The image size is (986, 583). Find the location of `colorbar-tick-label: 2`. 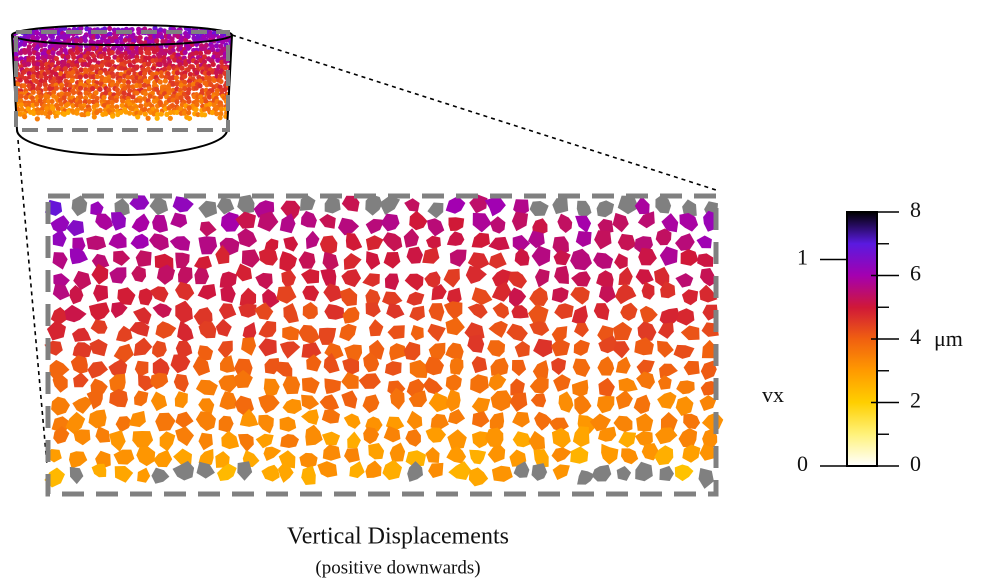

colorbar-tick-label: 2 is located at coordinates (915, 400).